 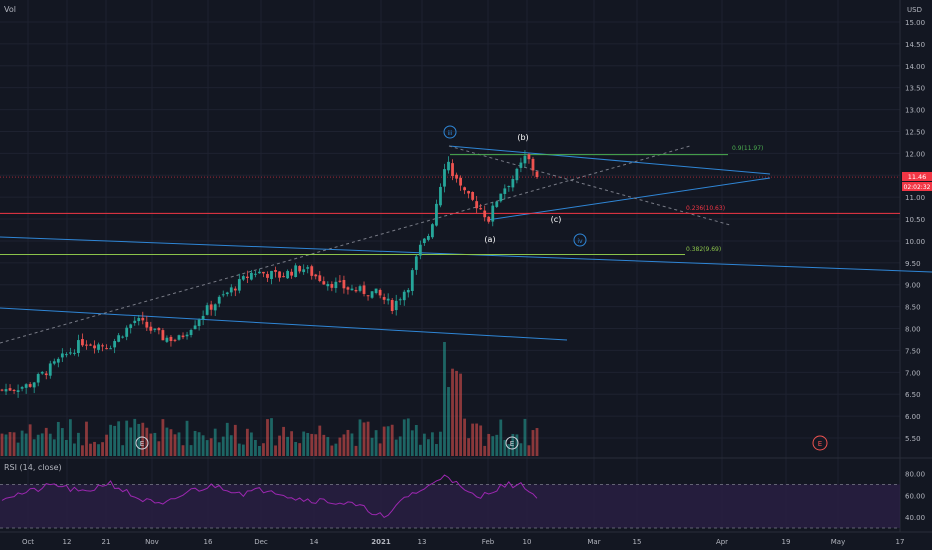 What do you see at coordinates (67, 542) in the screenshot?
I see `x-tick-label: 12` at bounding box center [67, 542].